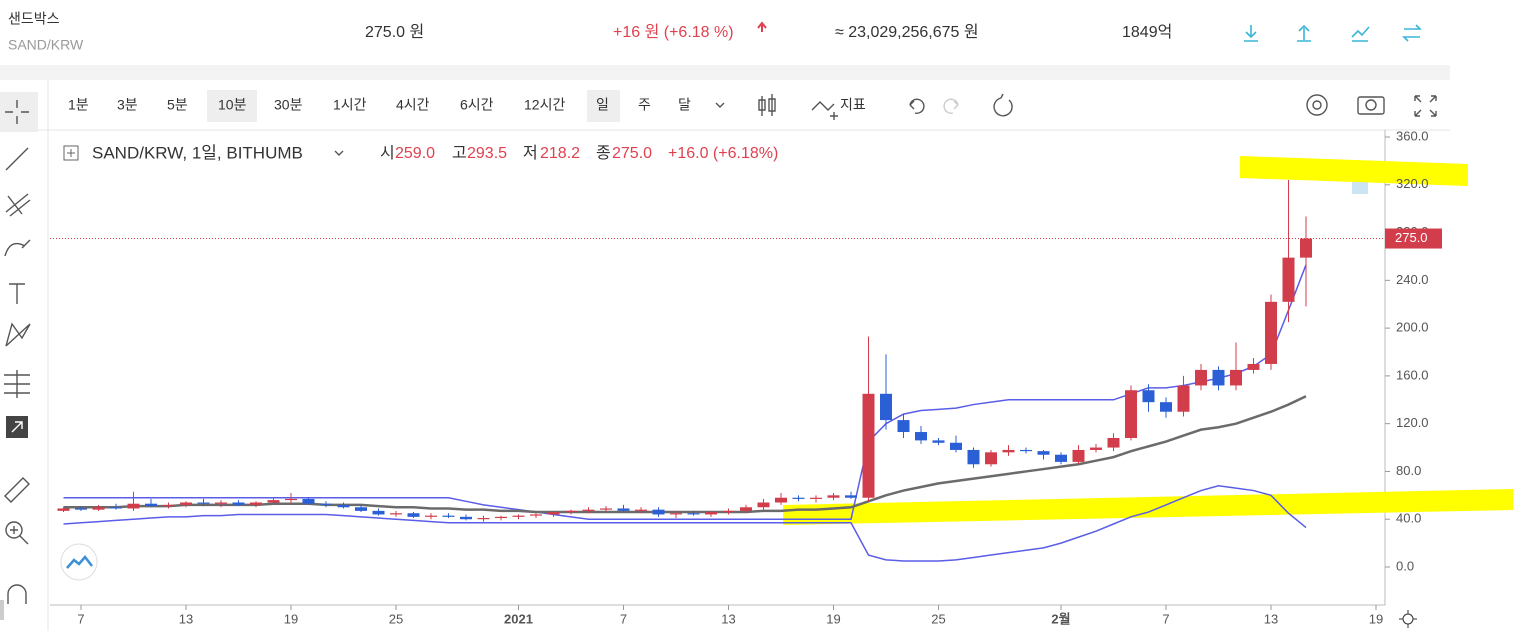 The width and height of the screenshot is (1513, 636). What do you see at coordinates (723, 153) in the screenshot?
I see `legend-change: +16.0 (+6.18%)` at bounding box center [723, 153].